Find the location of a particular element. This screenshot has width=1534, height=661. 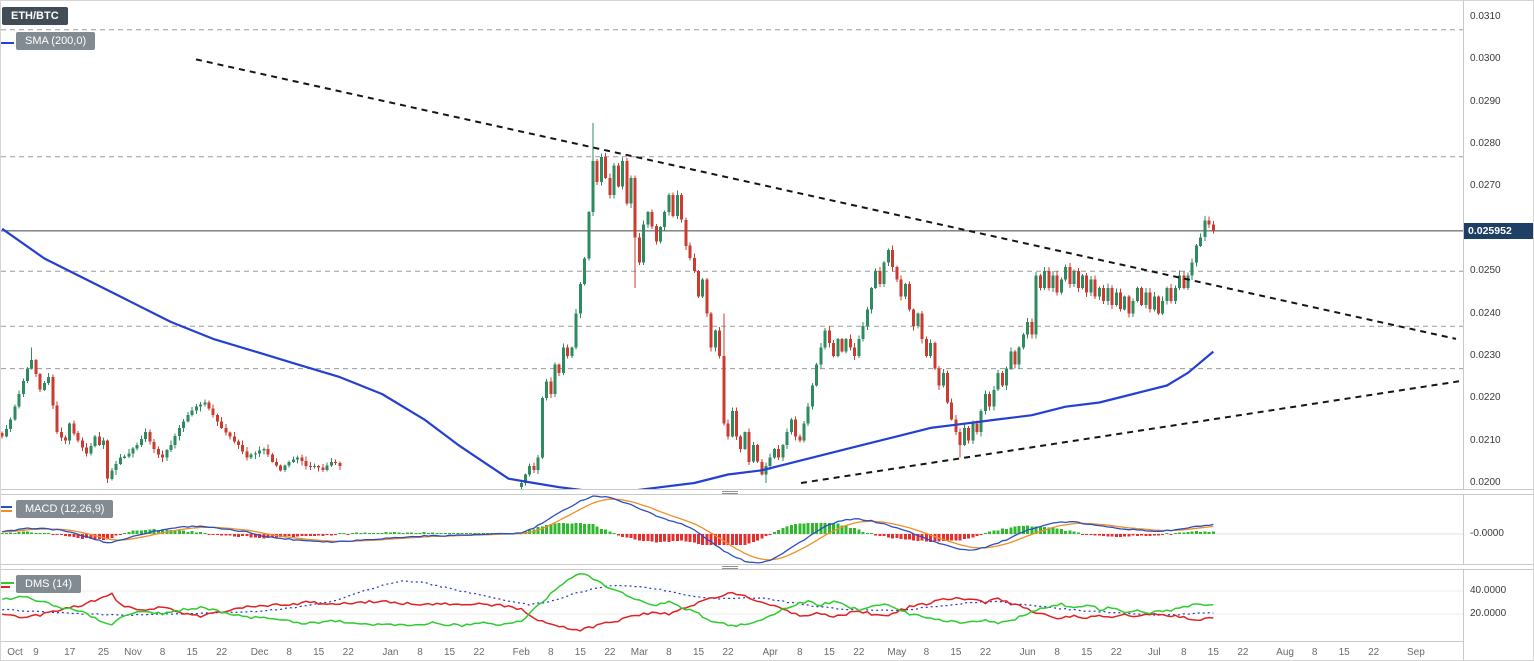

macd-line is located at coordinates (608, 529).